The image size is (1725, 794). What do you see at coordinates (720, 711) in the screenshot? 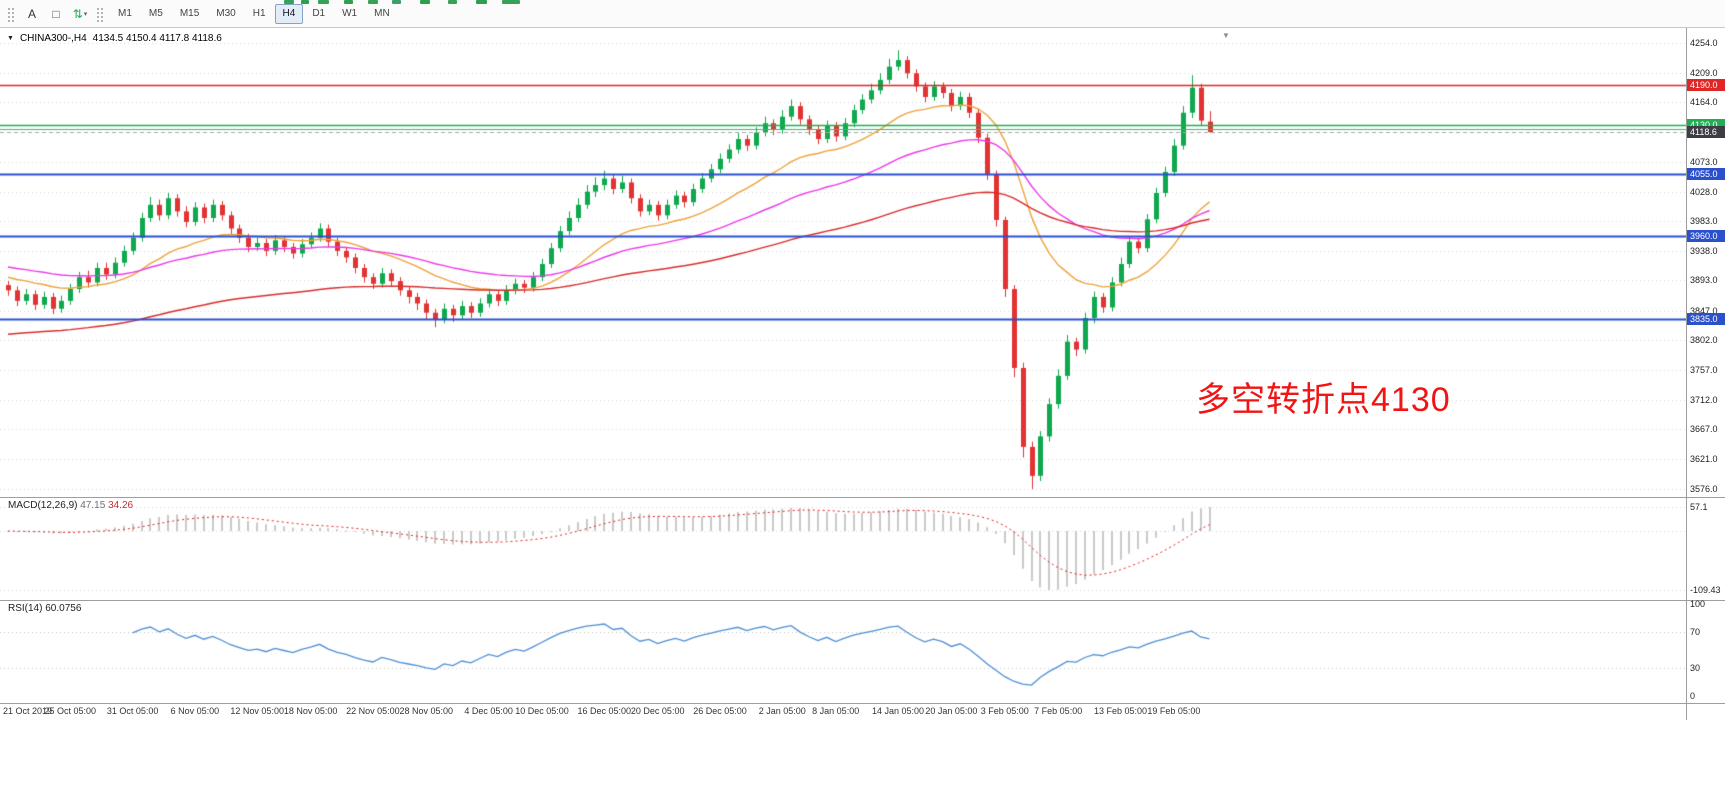
I see `time-axis-label: 26 Dec 05:00` at bounding box center [720, 711].